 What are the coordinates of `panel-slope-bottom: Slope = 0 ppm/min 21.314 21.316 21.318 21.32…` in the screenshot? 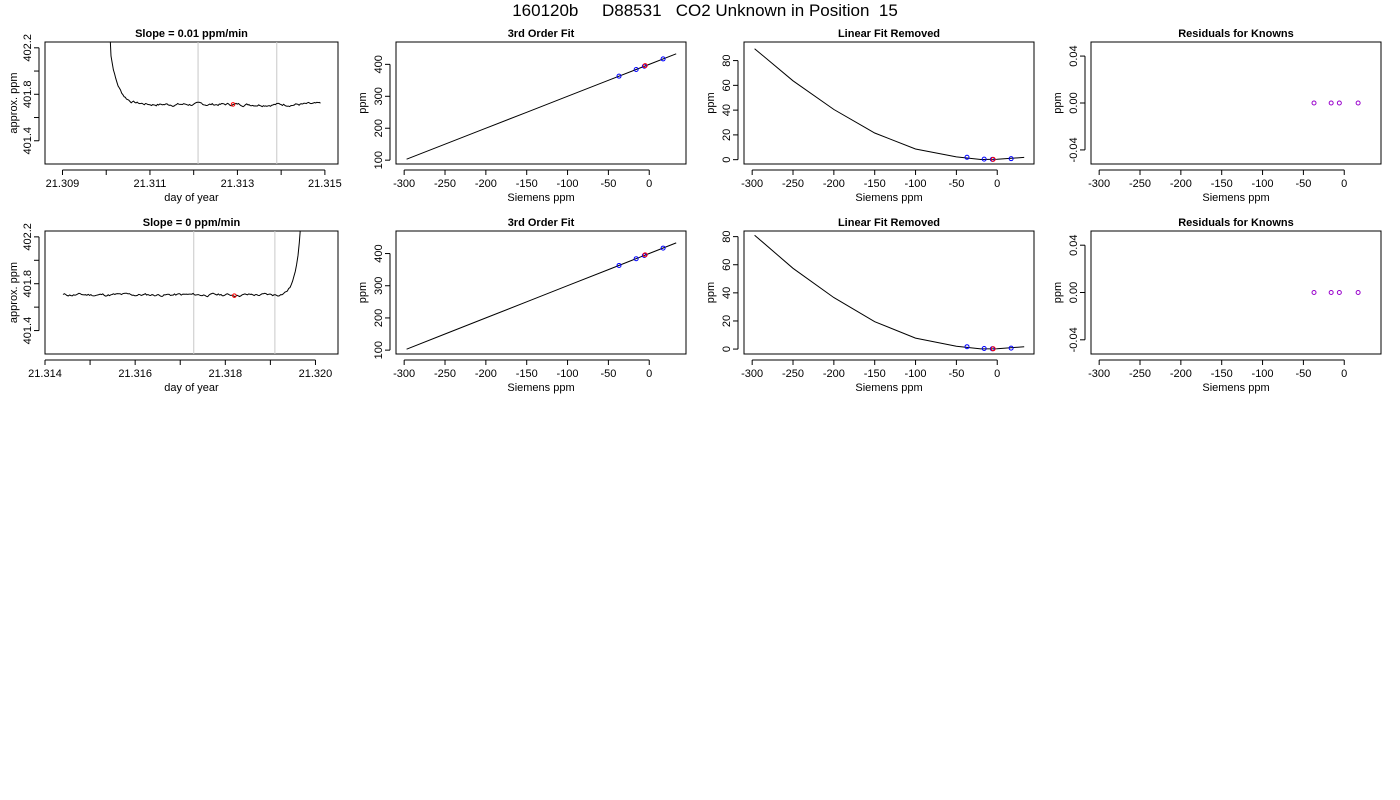 It's located at (173, 305).